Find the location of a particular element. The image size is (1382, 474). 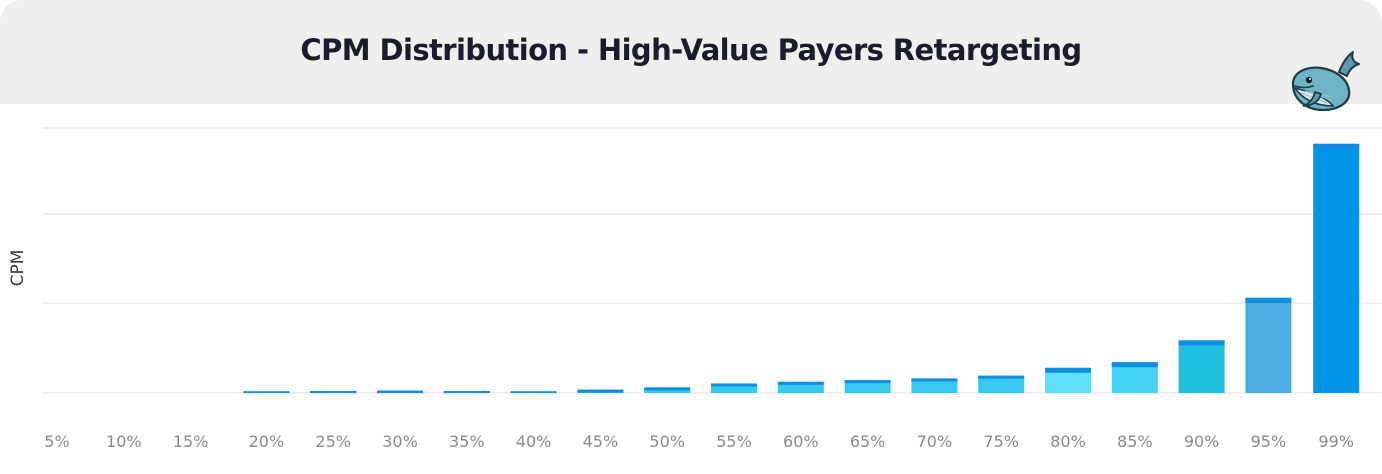

x-tick-label: 80% is located at coordinates (1068, 441).